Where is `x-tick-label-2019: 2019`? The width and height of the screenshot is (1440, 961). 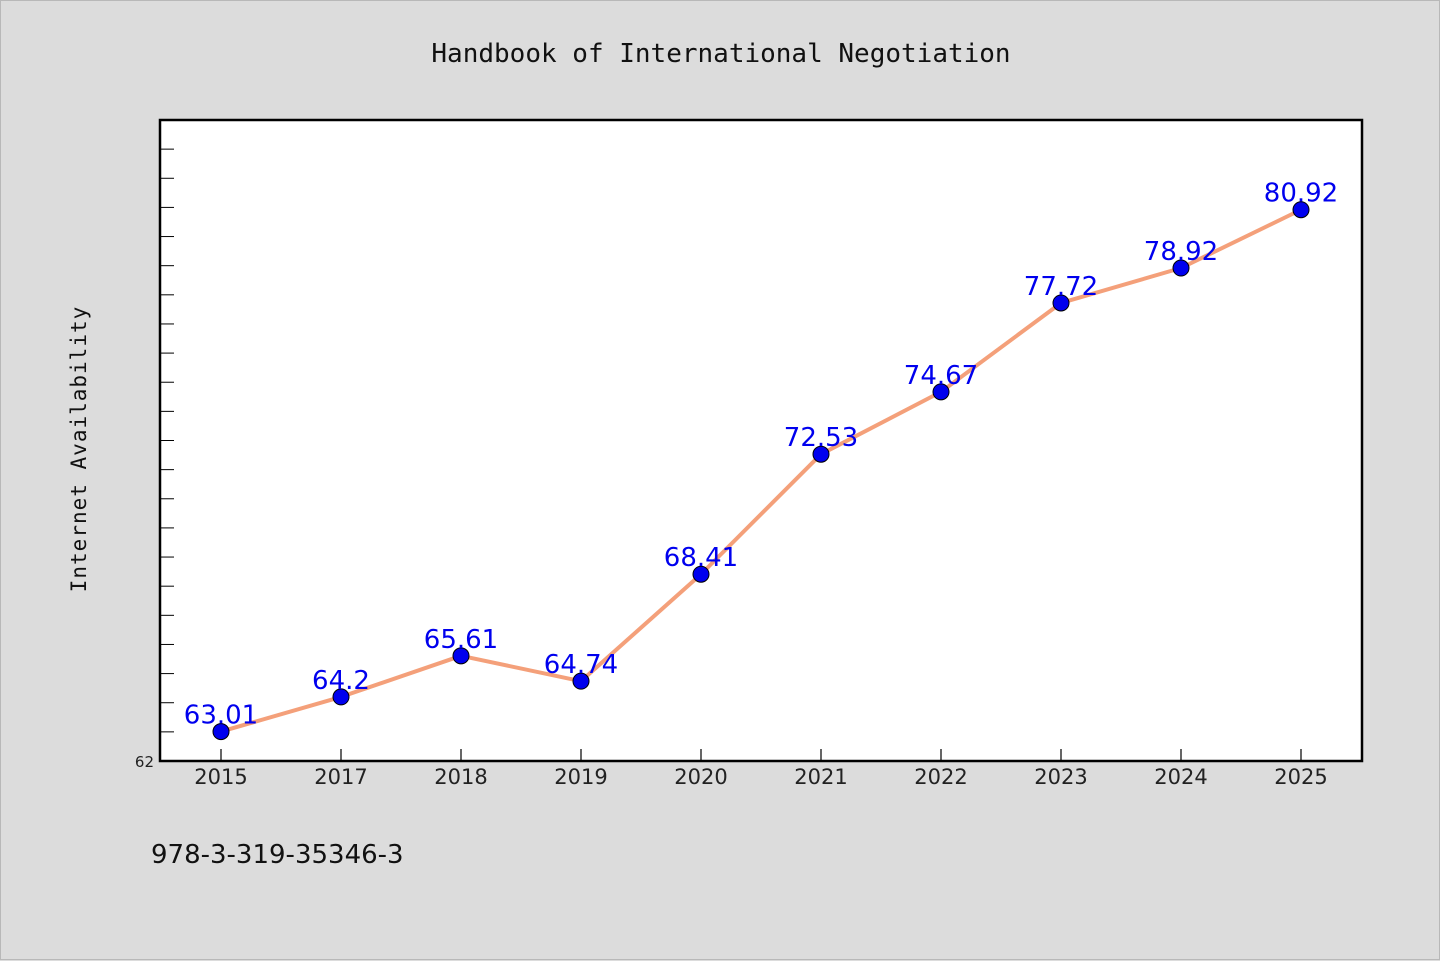
x-tick-label-2019: 2019 is located at coordinates (580, 777).